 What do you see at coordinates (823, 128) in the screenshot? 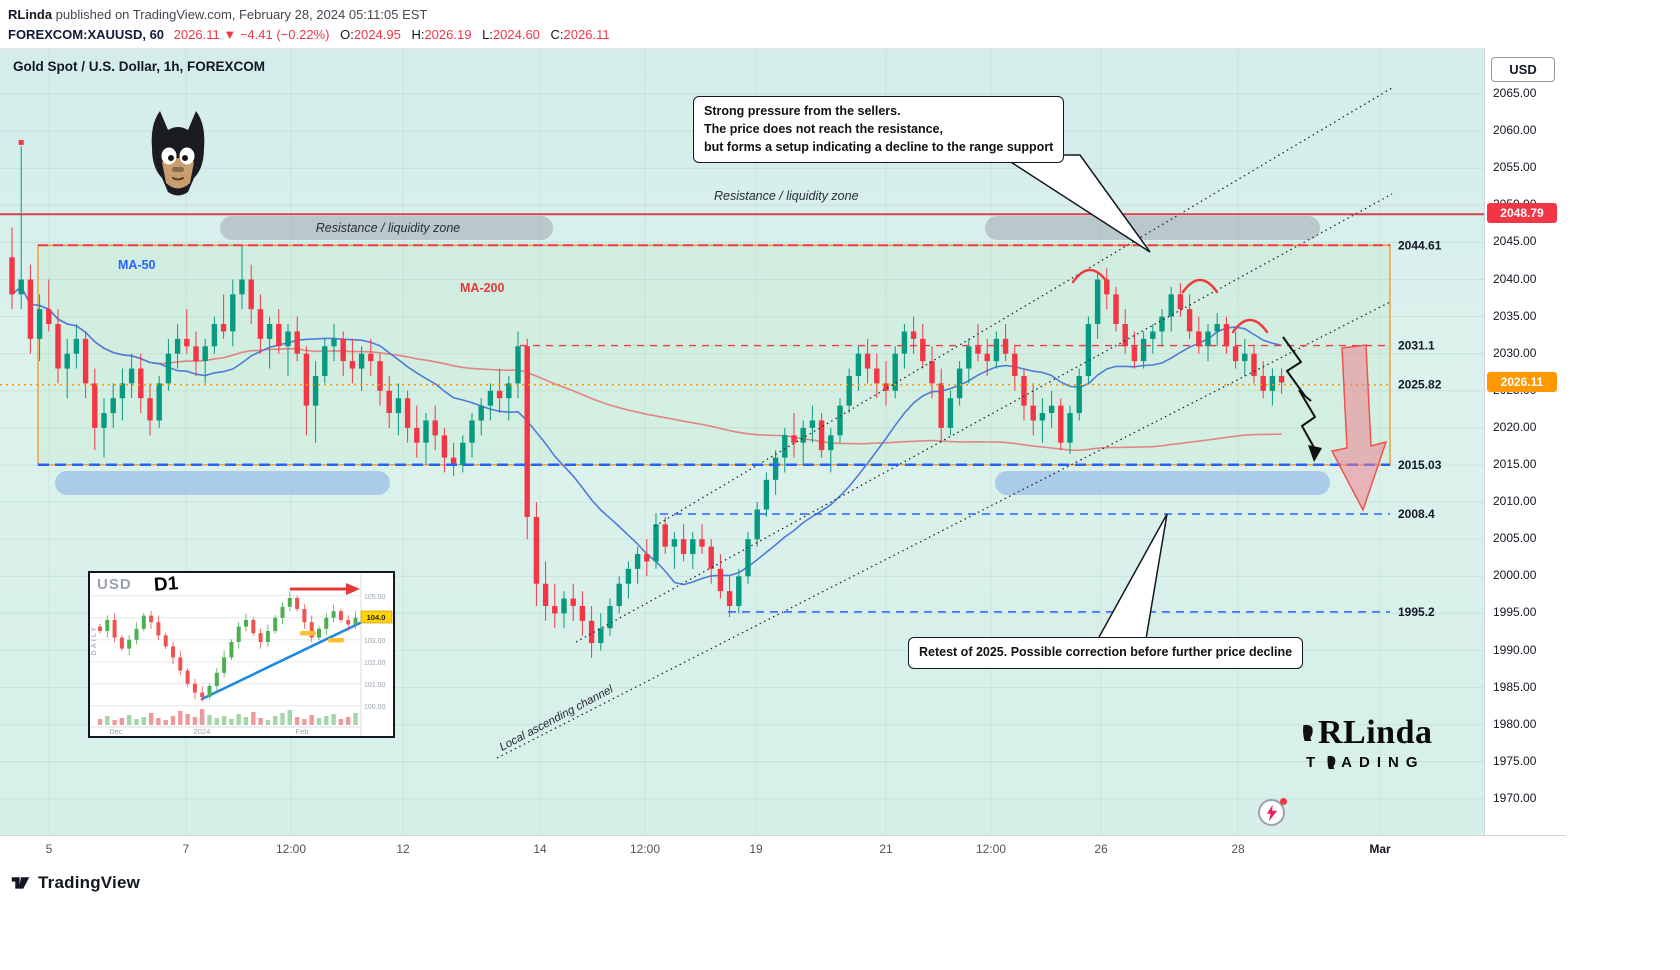
I see `callout-sellers-line2: The price does not reach the resistance,` at bounding box center [823, 128].